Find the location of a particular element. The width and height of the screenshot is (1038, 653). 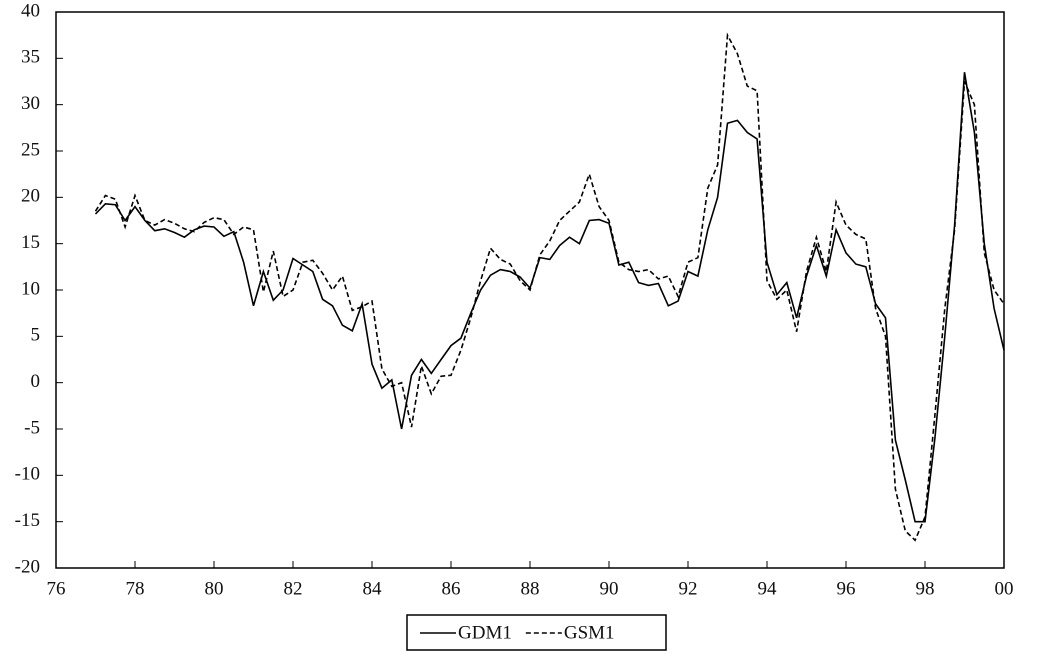

x-tick-label: 84 is located at coordinates (373, 588).